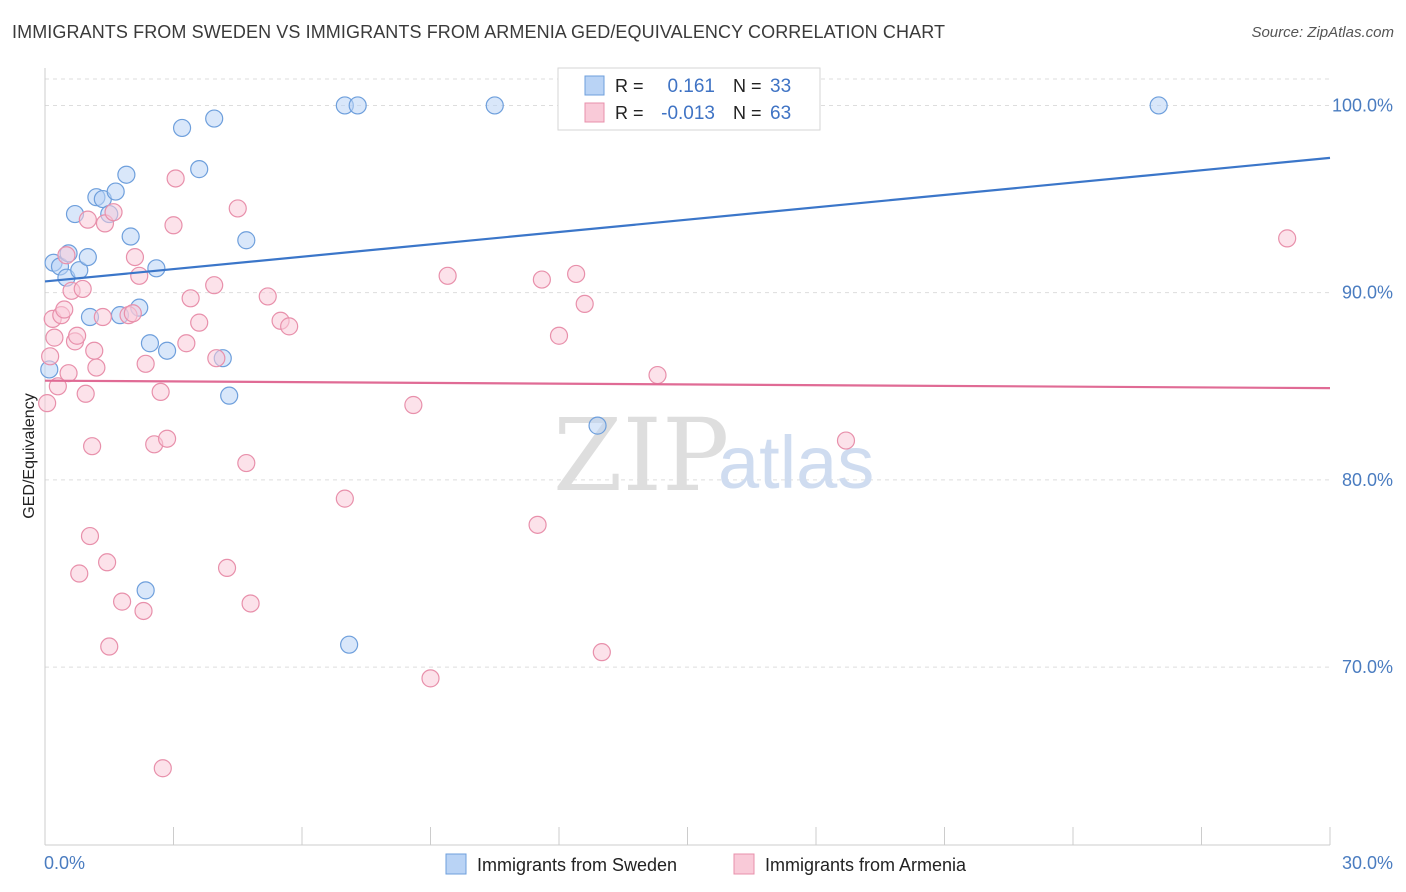 The height and width of the screenshot is (892, 1406). I want to click on y-axis-label: GED/Equivalency, so click(29, 455).